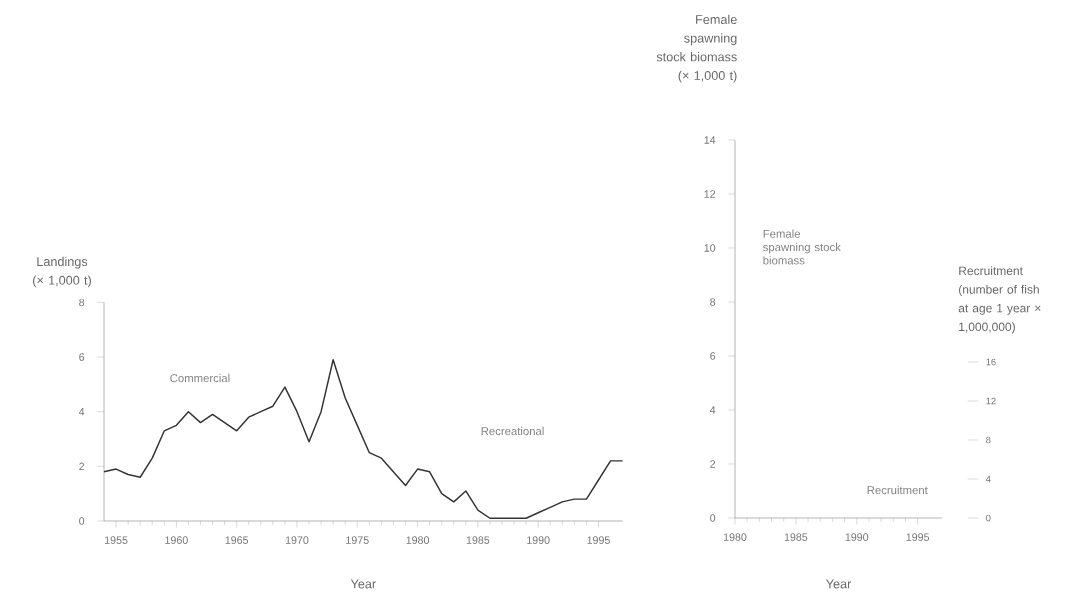 This screenshot has height=605, width=1078. Describe the element at coordinates (237, 540) in the screenshot. I see `x-tick-label: 1965` at that location.